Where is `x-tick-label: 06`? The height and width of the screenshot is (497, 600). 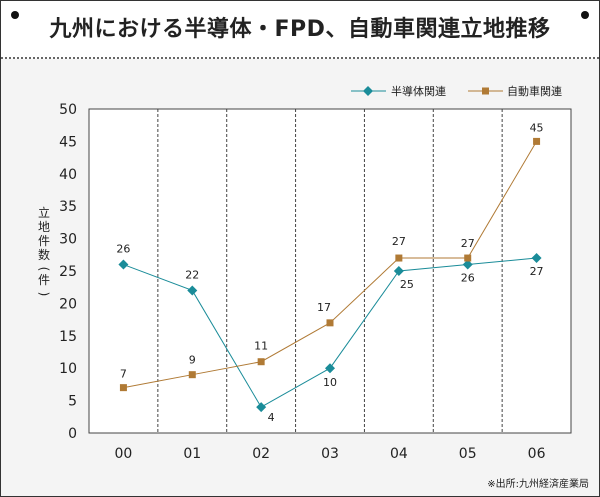 x-tick-label: 06 is located at coordinates (537, 454).